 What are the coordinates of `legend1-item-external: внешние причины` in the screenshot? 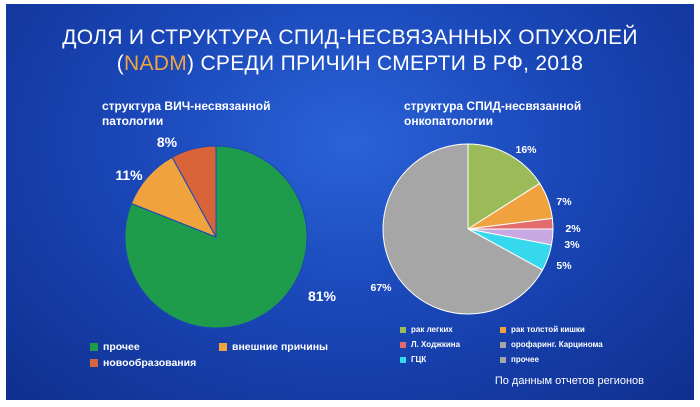 It's located at (273, 347).